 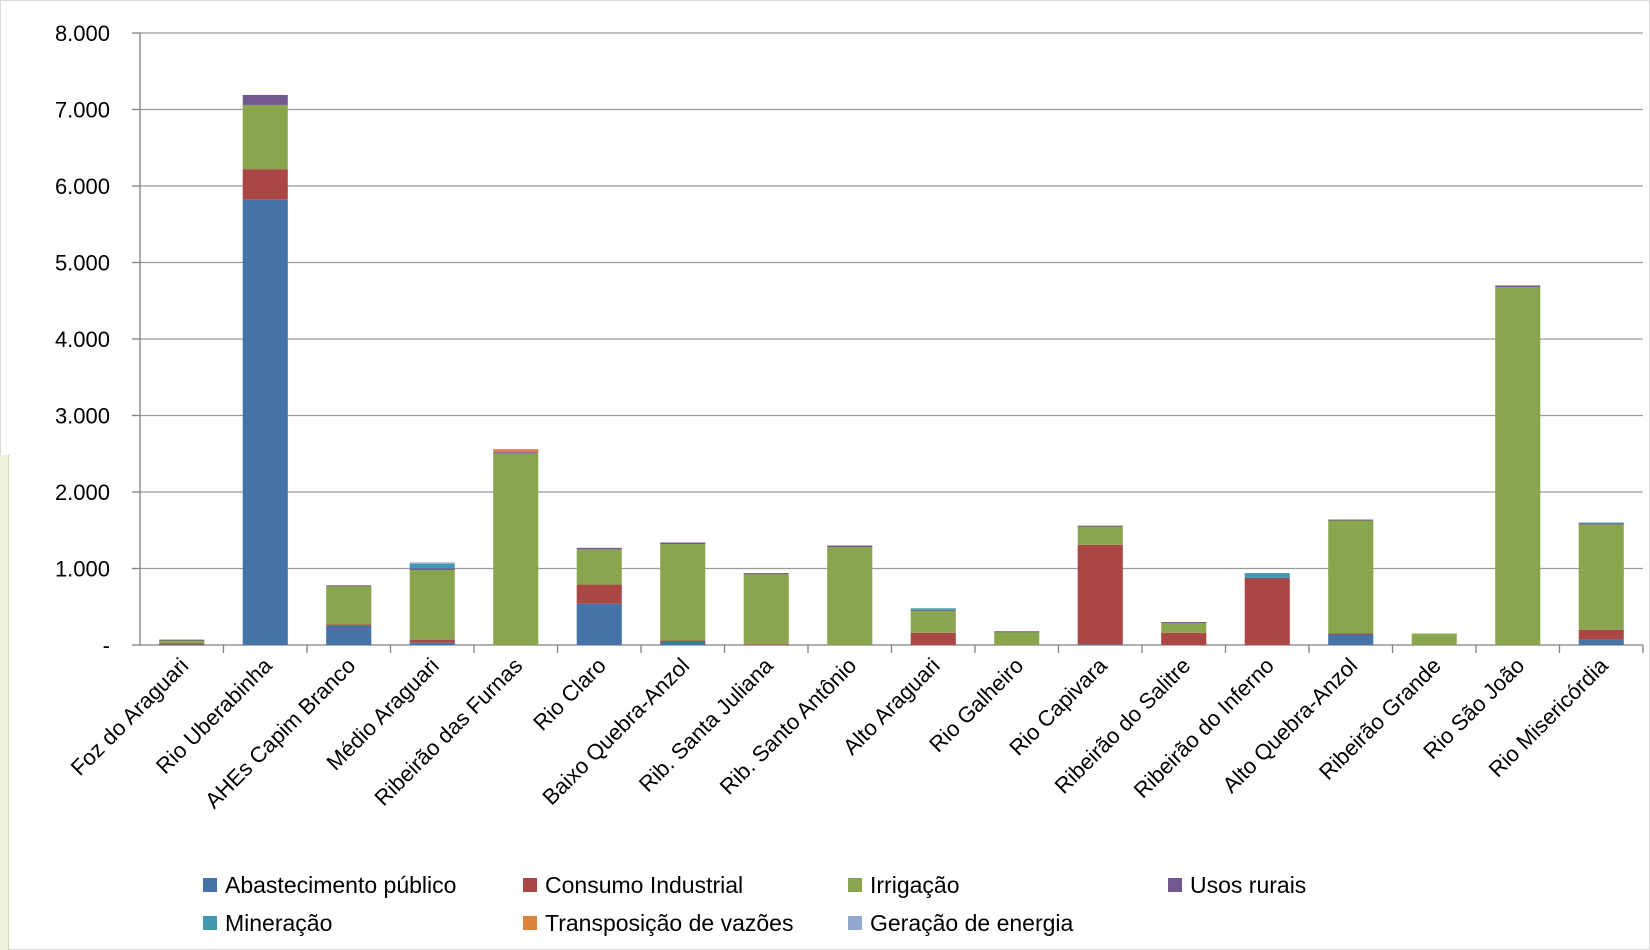 I want to click on legend-item: Usos rurais, so click(x=1237, y=885).